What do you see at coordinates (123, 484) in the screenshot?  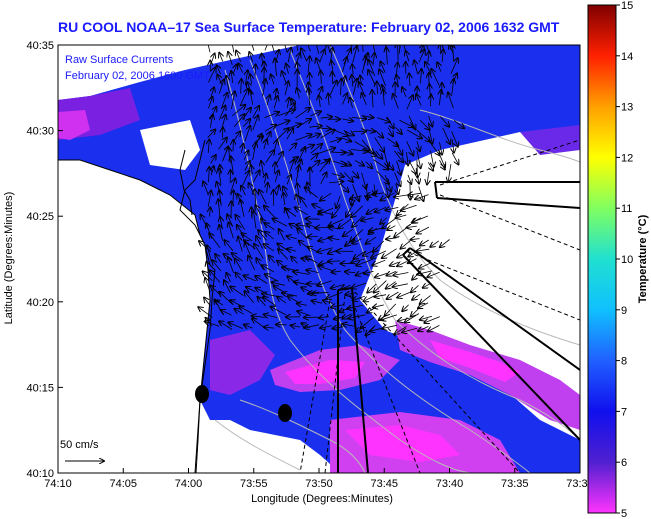 I see `x-tick-label: 74:05` at bounding box center [123, 484].